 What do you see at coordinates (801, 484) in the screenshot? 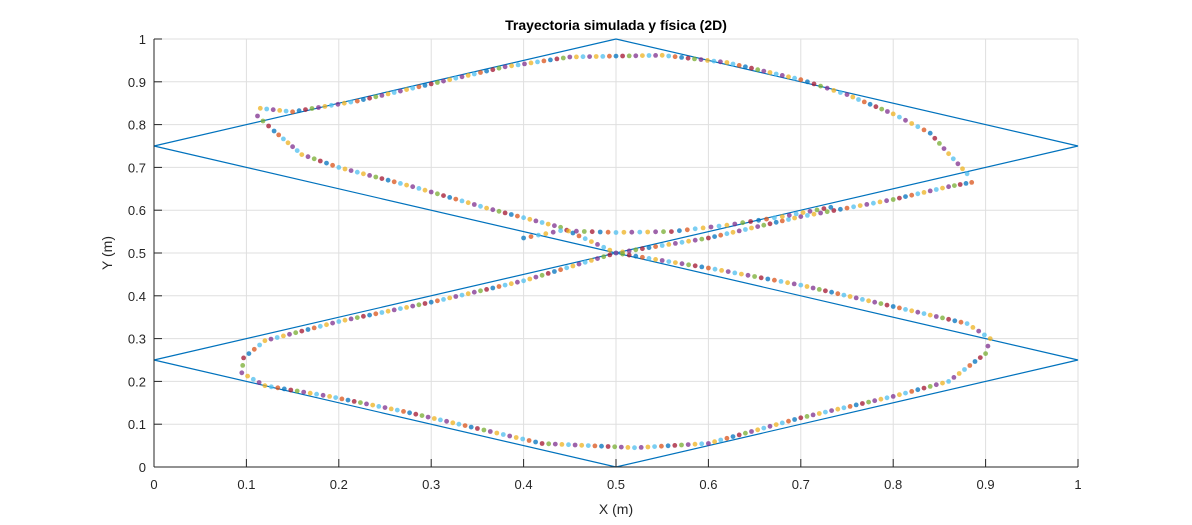
I see `x-tick-label: 0.7` at bounding box center [801, 484].